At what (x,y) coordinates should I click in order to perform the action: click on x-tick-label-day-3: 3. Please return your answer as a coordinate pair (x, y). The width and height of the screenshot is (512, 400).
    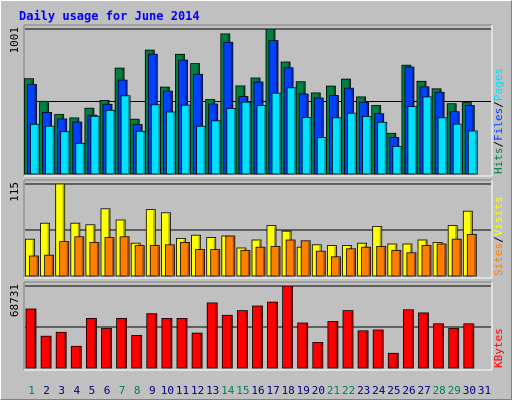
    Looking at the image, I should click on (61, 390).